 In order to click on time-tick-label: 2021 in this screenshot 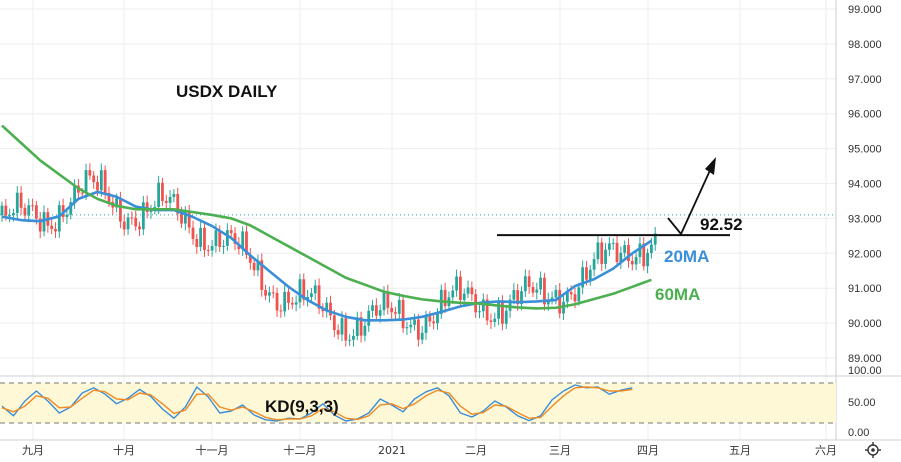, I will do `click(392, 450)`.